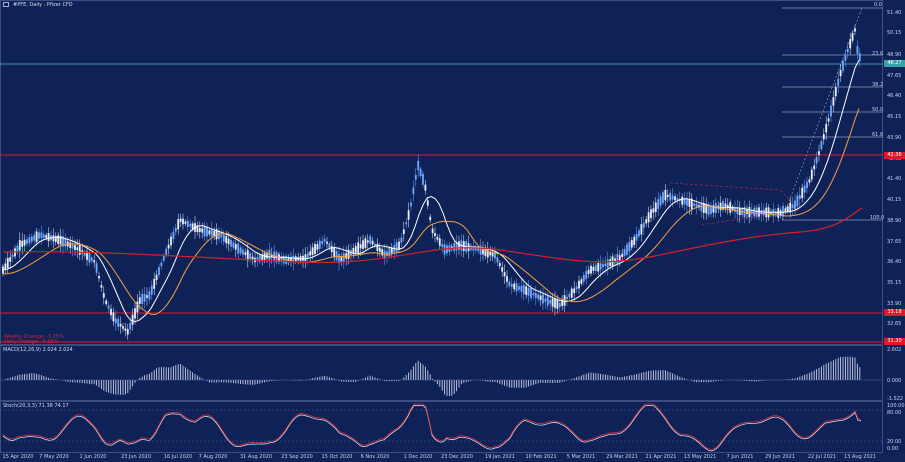 This screenshot has height=462, width=905. I want to click on fib-label: 100.0, so click(877, 218).